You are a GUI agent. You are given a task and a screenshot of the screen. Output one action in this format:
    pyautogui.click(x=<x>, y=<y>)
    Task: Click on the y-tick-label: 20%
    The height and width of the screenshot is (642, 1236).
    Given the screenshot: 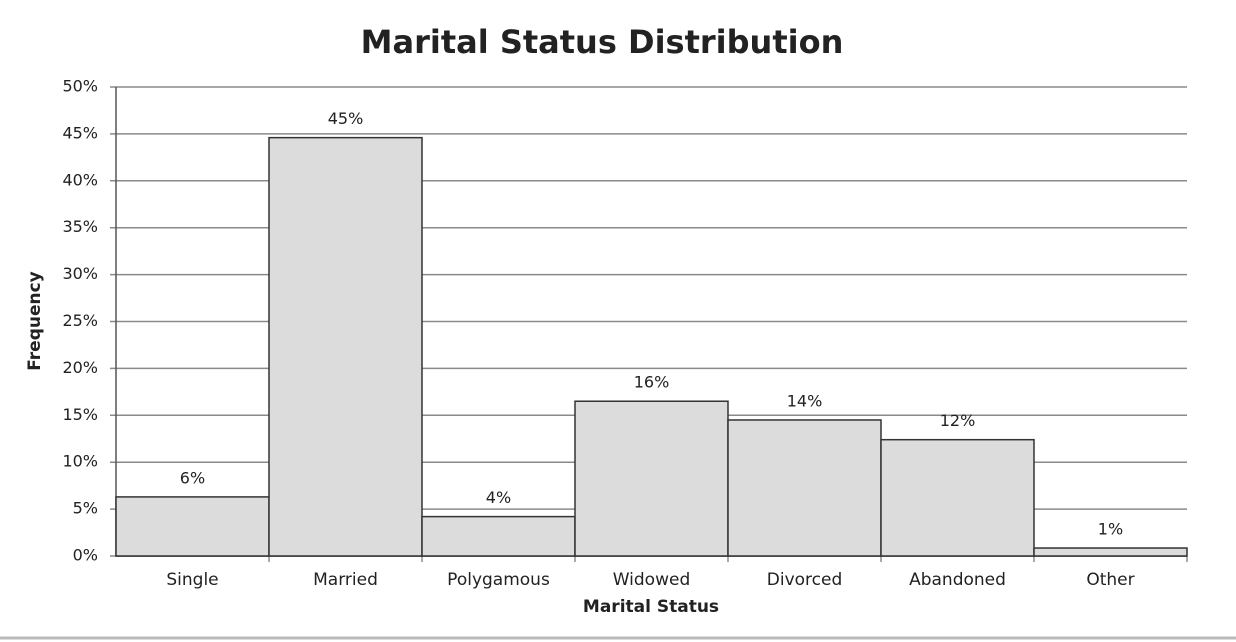 What is the action you would take?
    pyautogui.click(x=80, y=367)
    